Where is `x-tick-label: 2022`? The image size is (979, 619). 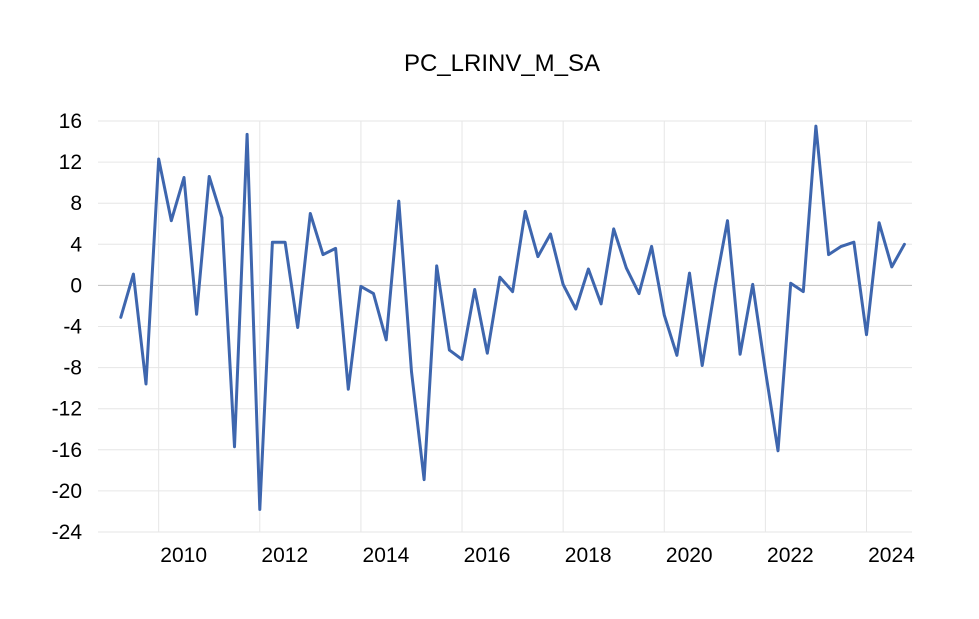
x-tick-label: 2022 is located at coordinates (790, 555).